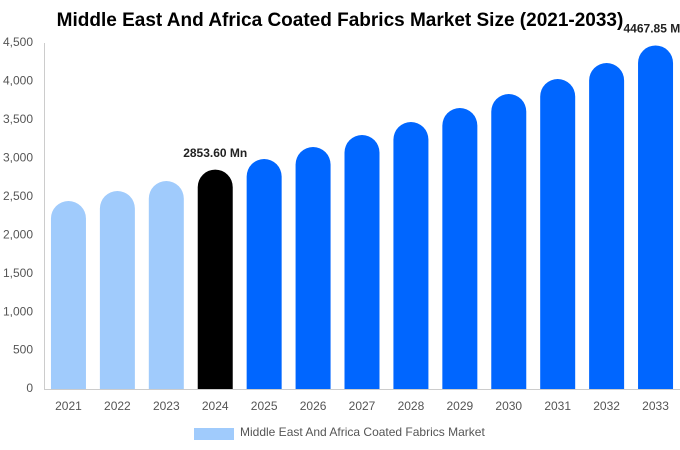 The width and height of the screenshot is (680, 450). What do you see at coordinates (215, 406) in the screenshot?
I see `x-tick-label: 2024` at bounding box center [215, 406].